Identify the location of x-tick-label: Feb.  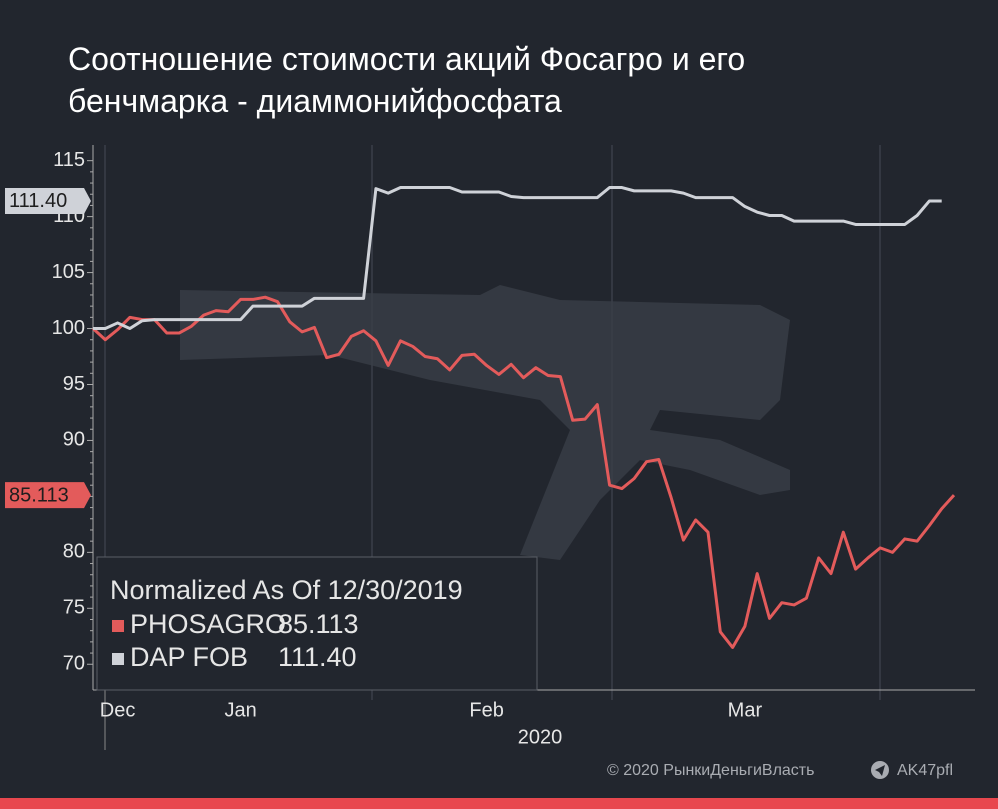
(486, 710).